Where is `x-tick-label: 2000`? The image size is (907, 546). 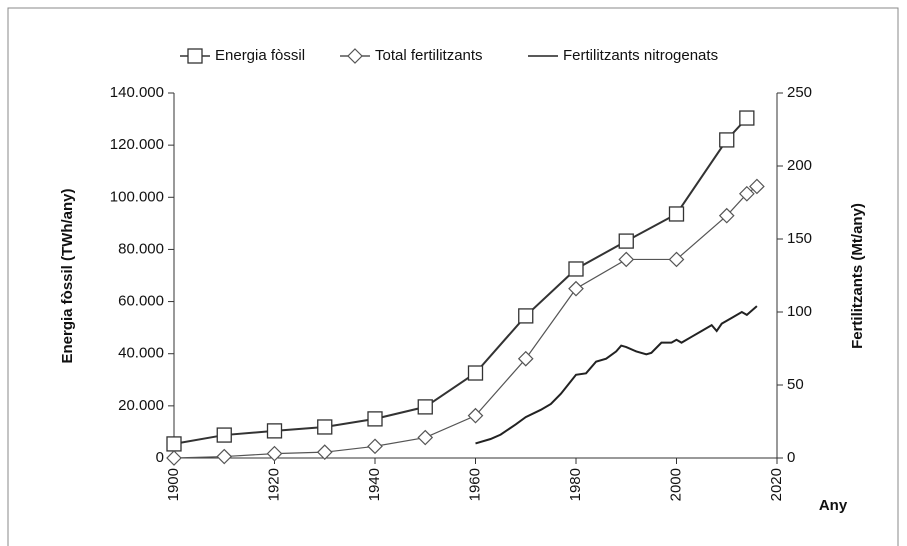
x-tick-label: 2000 is located at coordinates (675, 484).